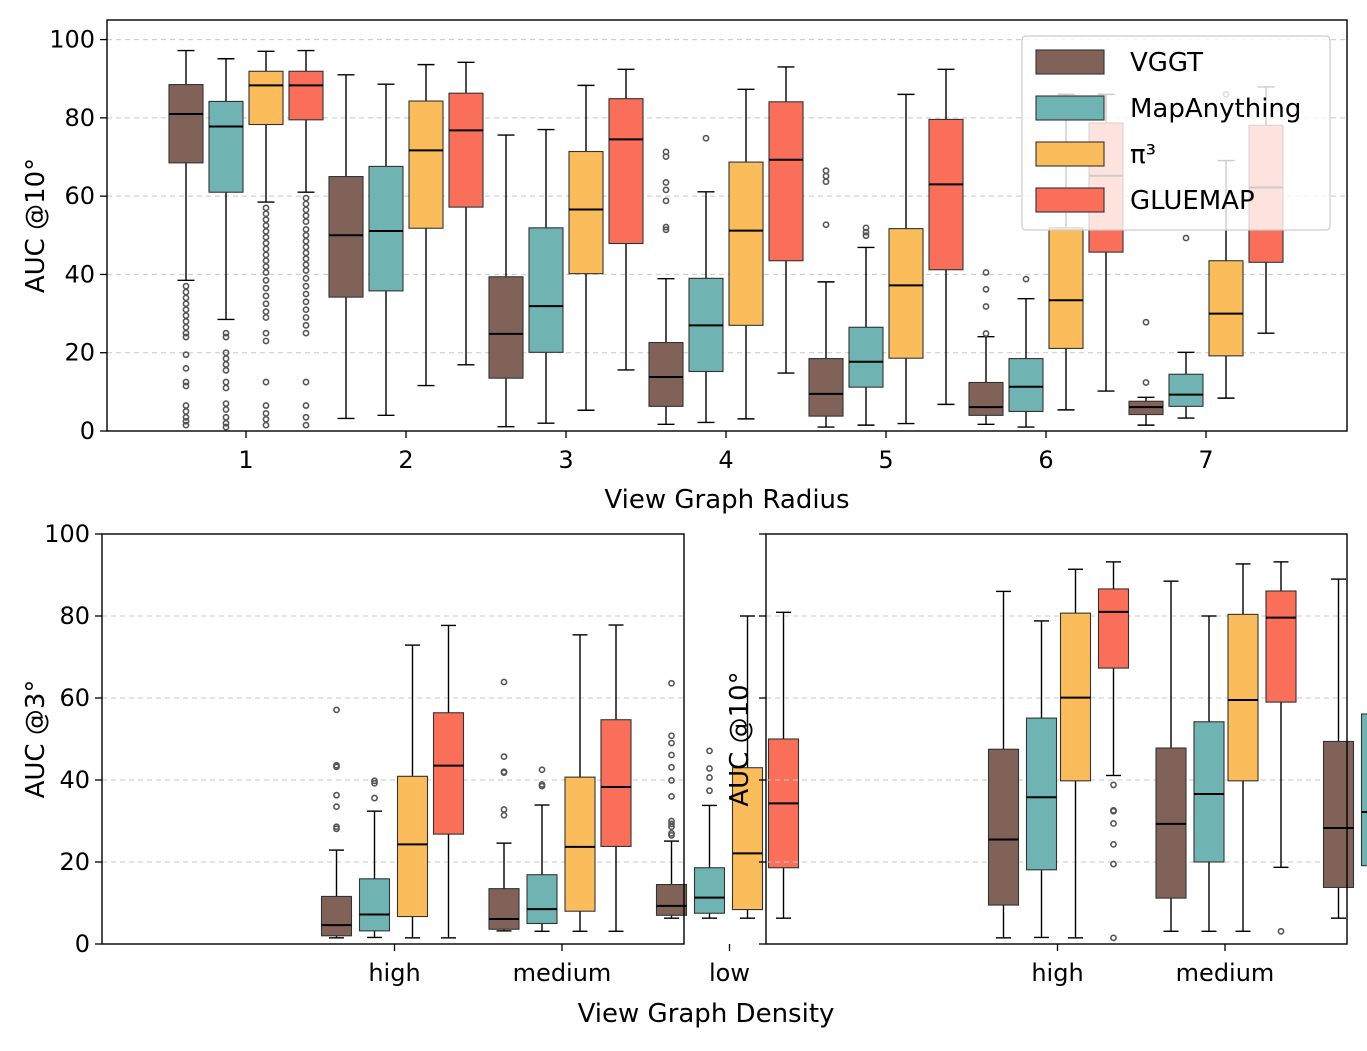 The height and width of the screenshot is (1051, 1367). What do you see at coordinates (74, 862) in the screenshot?
I see `y-tick-label: 20` at bounding box center [74, 862].